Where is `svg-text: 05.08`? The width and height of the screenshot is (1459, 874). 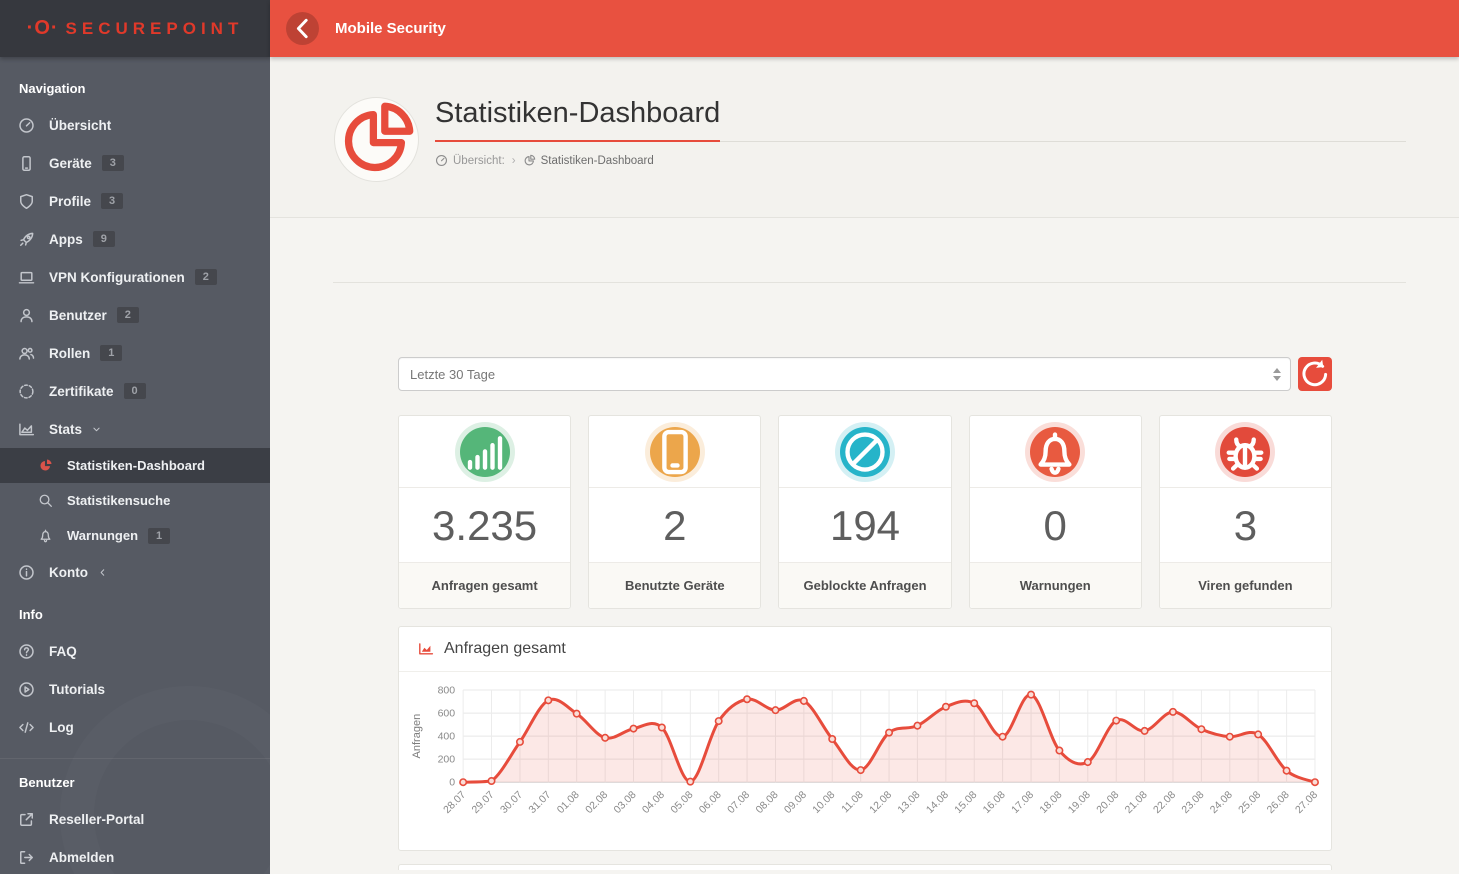 svg-text: 05.08 is located at coordinates (681, 802).